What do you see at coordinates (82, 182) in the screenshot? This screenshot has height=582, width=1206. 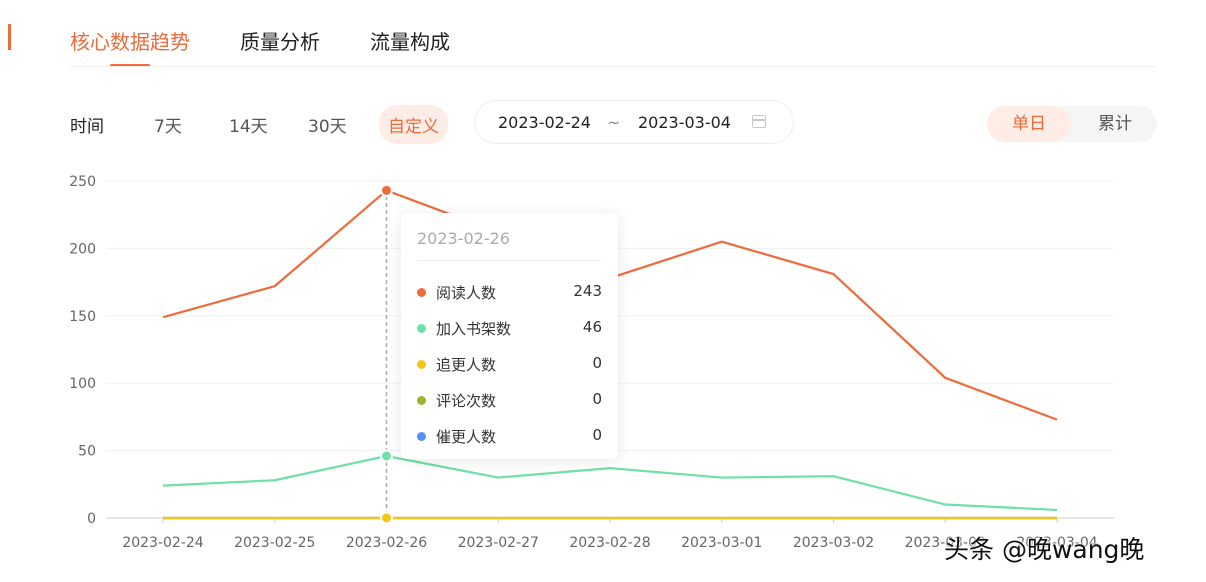 I see `y-tick-label: 250` at bounding box center [82, 182].